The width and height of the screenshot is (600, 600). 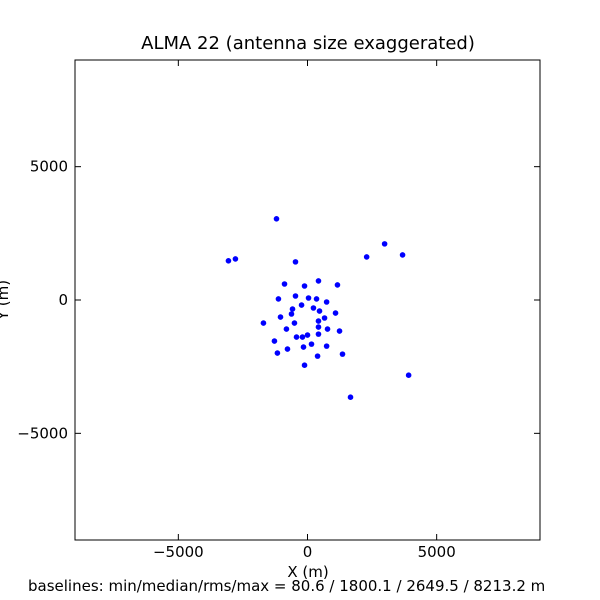 What do you see at coordinates (63, 300) in the screenshot?
I see `y-tick-label: 0` at bounding box center [63, 300].